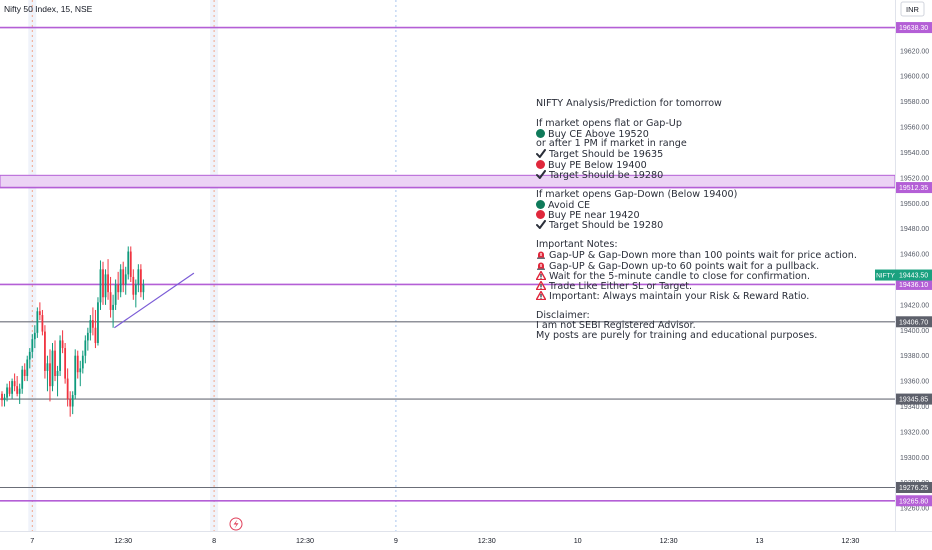 The image size is (932, 550). Describe the element at coordinates (914, 356) in the screenshot. I see `price-tick-12: 19380.00` at that location.